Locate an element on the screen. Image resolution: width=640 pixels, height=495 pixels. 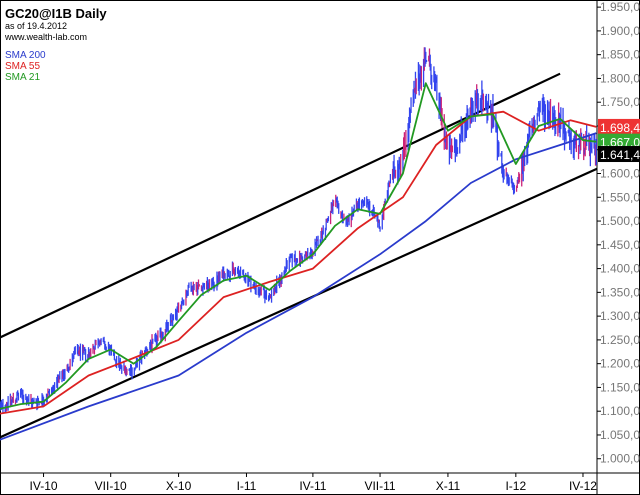
y-tick-label: 1.050,0 is located at coordinates (620, 435).